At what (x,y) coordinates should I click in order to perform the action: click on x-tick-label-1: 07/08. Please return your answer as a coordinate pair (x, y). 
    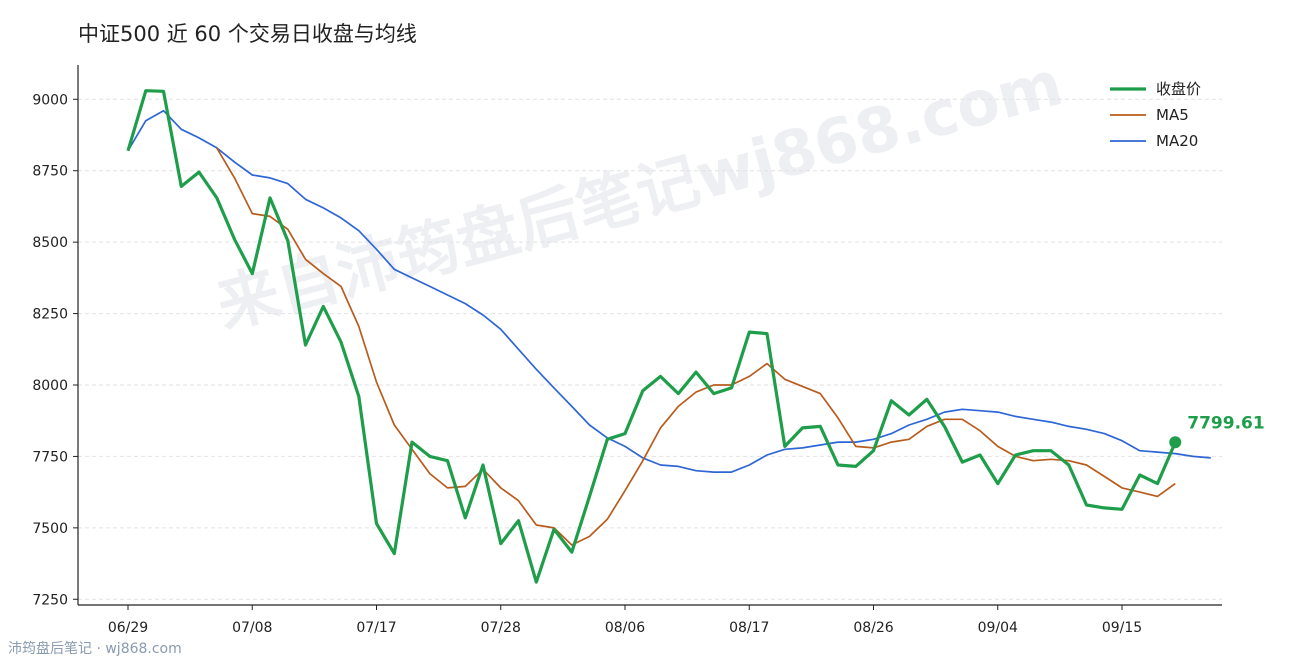
    Looking at the image, I should click on (252, 628).